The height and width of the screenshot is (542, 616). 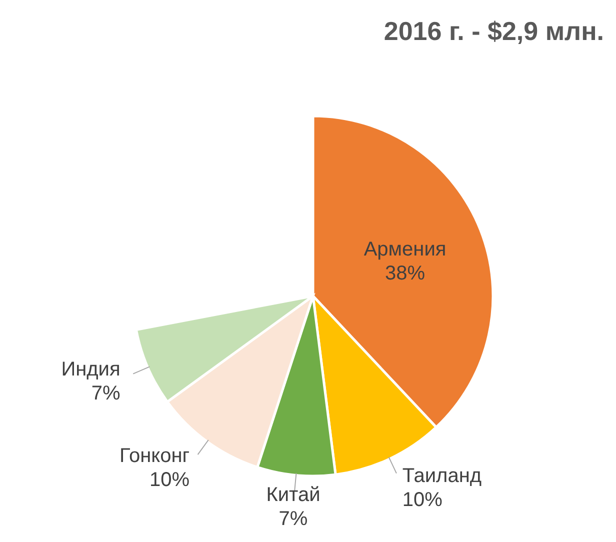 I want to click on slice-label: Таиланд, so click(x=442, y=476).